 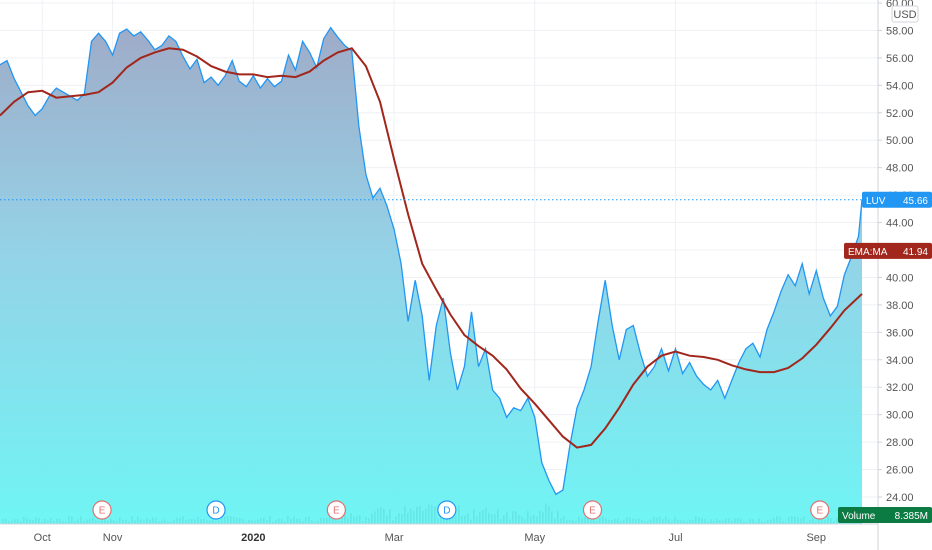 I want to click on currency-button: USD, so click(x=905, y=14).